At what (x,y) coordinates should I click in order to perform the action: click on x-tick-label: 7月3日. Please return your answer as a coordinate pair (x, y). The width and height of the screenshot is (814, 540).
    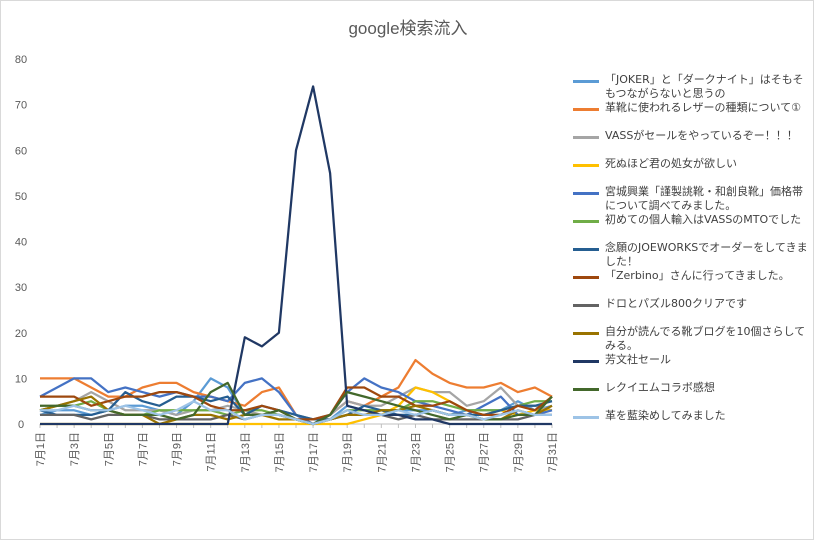
    Looking at the image, I should click on (75, 449).